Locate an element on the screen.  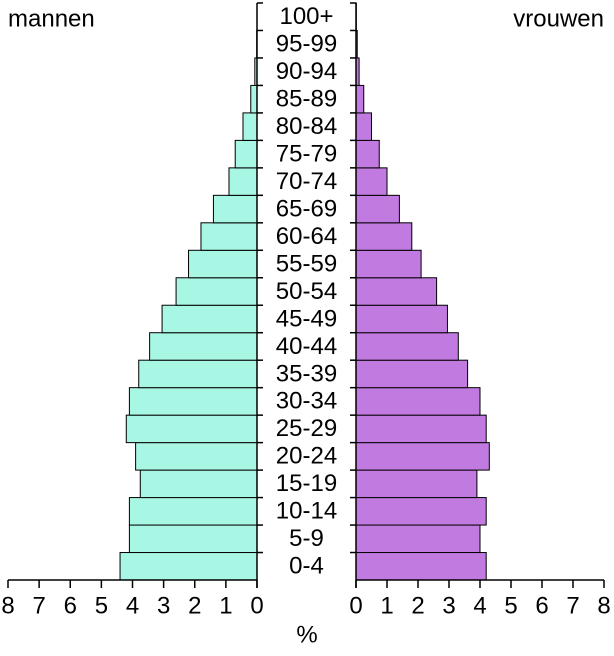
age-label: 80-84 is located at coordinates (306, 126).